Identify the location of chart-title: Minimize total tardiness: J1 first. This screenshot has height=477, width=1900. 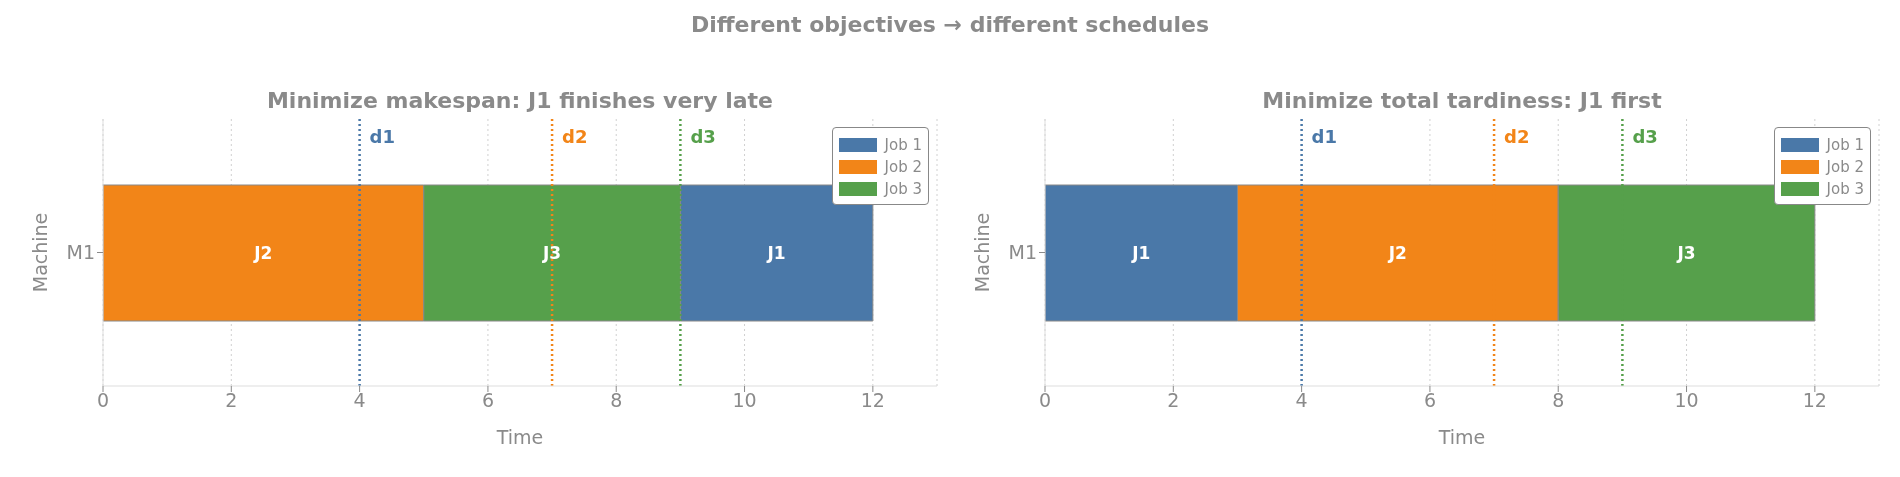
(1462, 100).